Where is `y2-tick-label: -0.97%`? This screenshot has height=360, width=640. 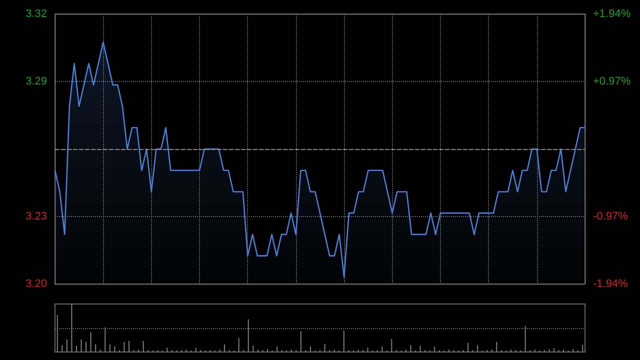 y2-tick-label: -0.97% is located at coordinates (610, 216).